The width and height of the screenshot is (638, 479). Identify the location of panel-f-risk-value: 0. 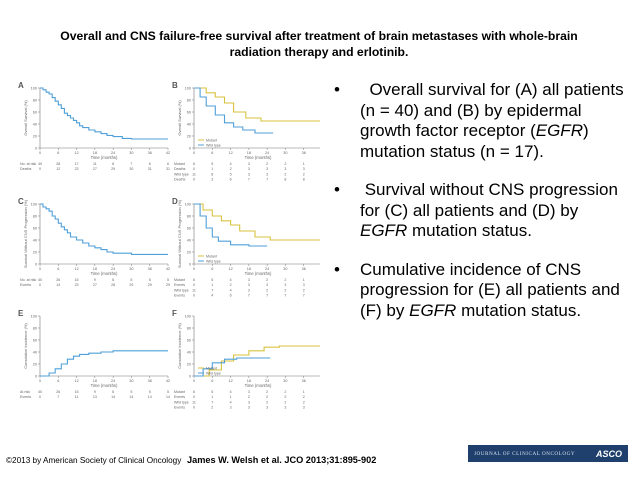
(194, 397).